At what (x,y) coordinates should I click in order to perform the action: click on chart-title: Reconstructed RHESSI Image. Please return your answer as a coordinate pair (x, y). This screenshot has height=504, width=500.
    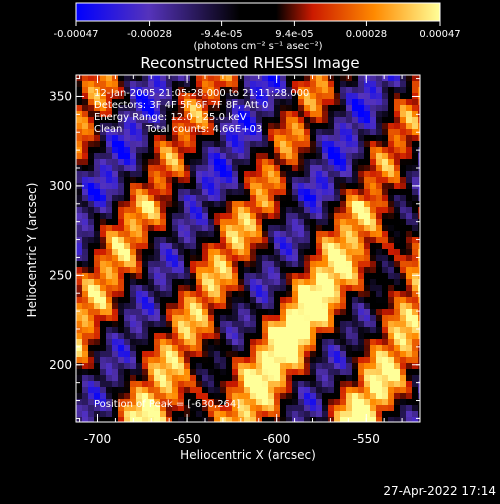
    Looking at the image, I should click on (249, 63).